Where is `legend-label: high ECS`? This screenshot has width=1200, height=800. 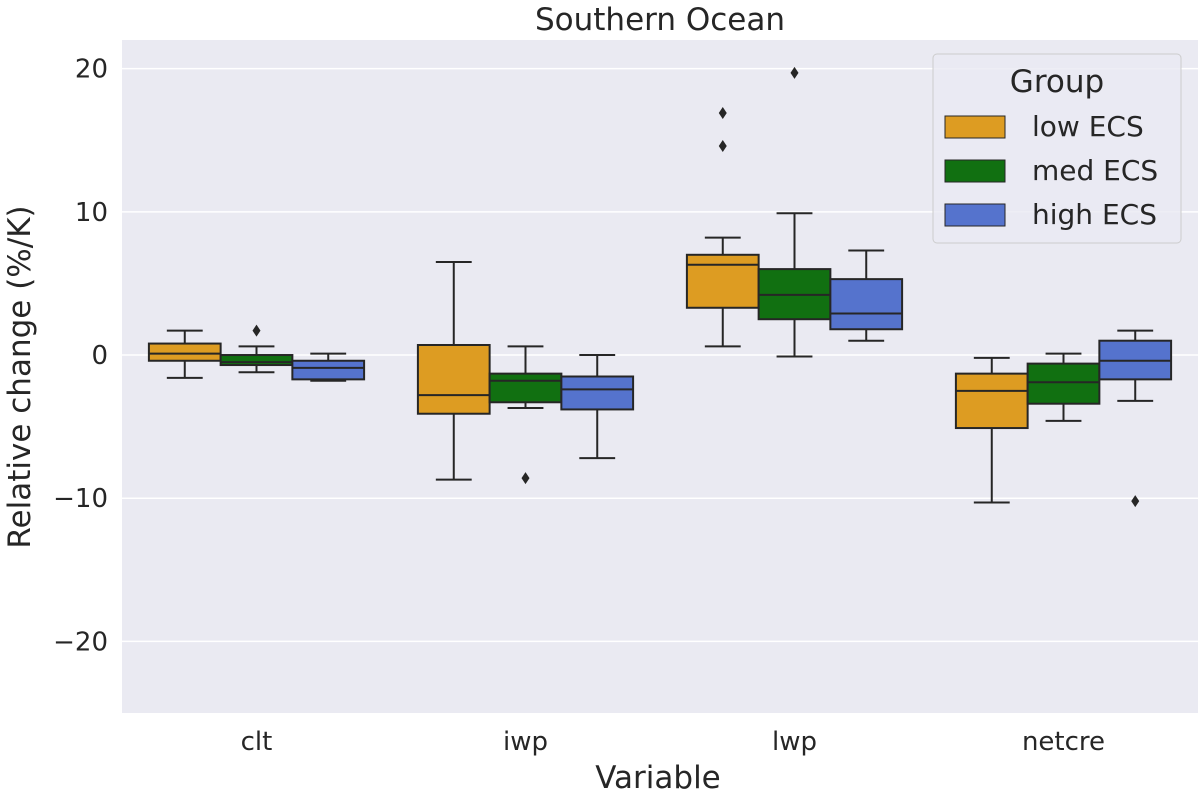
legend-label: high ECS is located at coordinates (1094, 214).